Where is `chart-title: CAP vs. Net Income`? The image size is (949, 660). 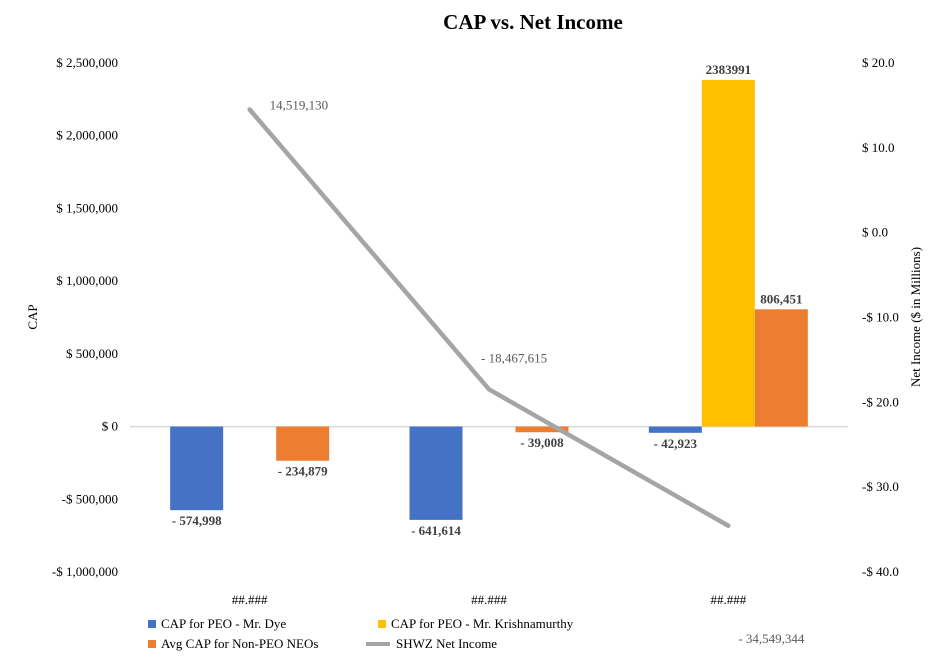
chart-title: CAP vs. Net Income is located at coordinates (533, 22).